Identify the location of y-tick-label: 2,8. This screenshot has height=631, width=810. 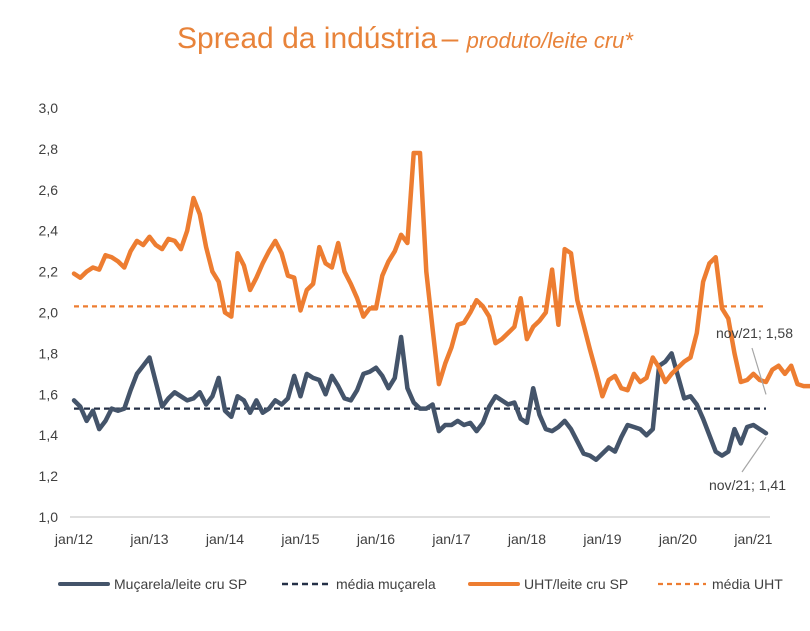
(49, 149).